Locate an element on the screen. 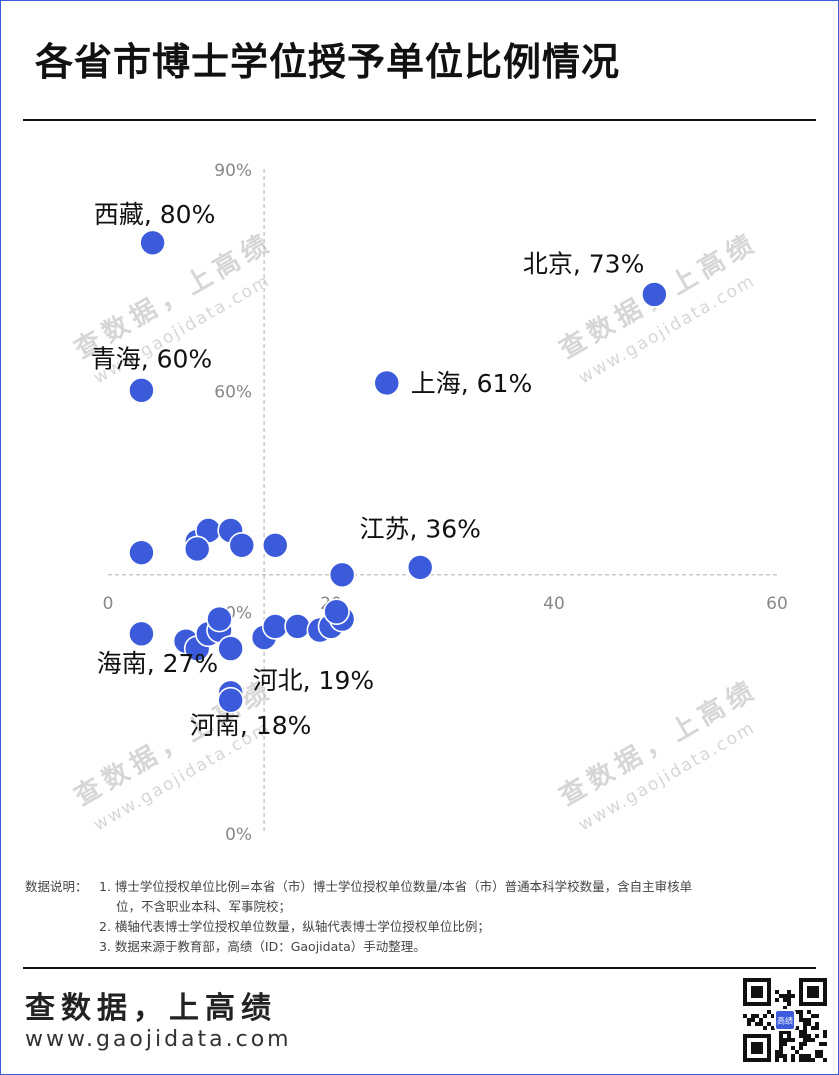 Image resolution: width=839 pixels, height=1075 pixels. x-tick-label: 0 is located at coordinates (108, 604).